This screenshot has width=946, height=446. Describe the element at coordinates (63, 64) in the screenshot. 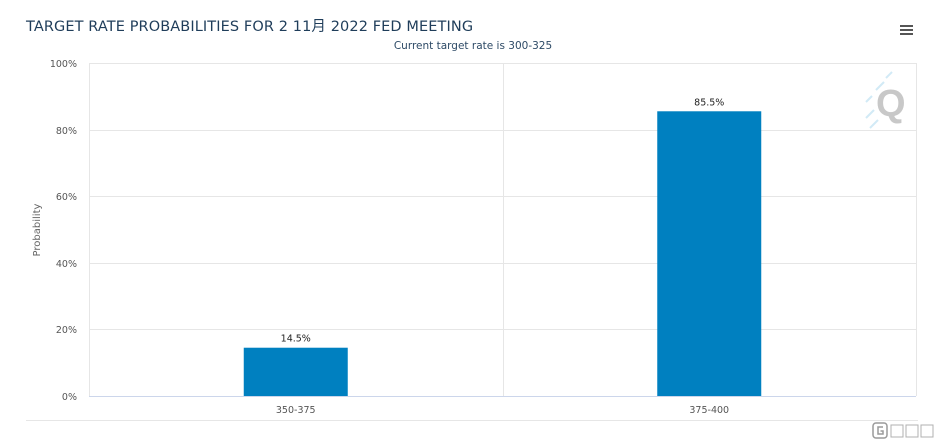

I see `y-tick-label: 100%` at that location.